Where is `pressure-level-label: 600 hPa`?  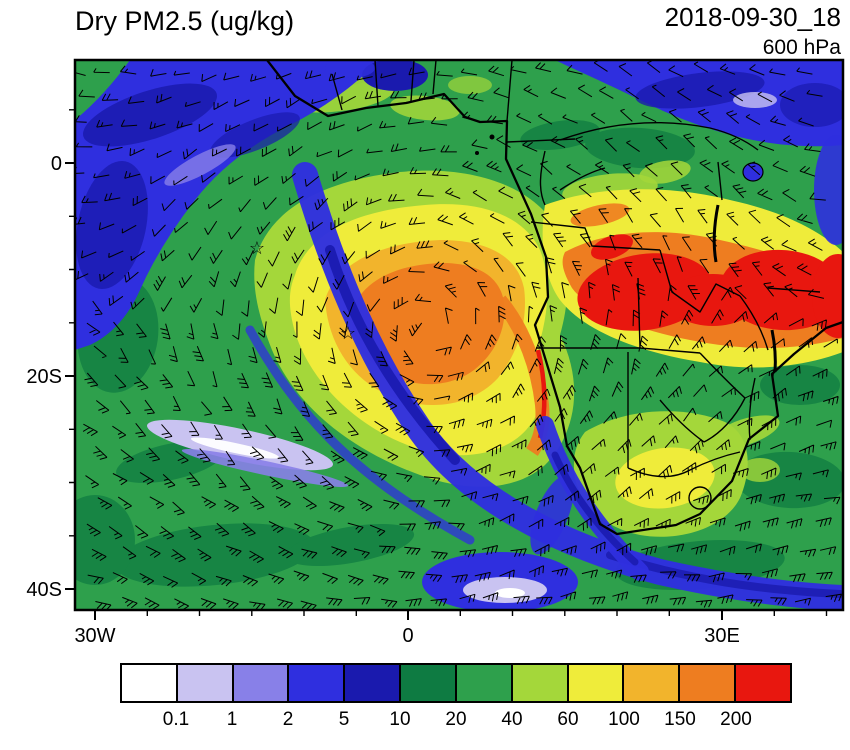
pressure-level-label: 600 hPa is located at coordinates (802, 47).